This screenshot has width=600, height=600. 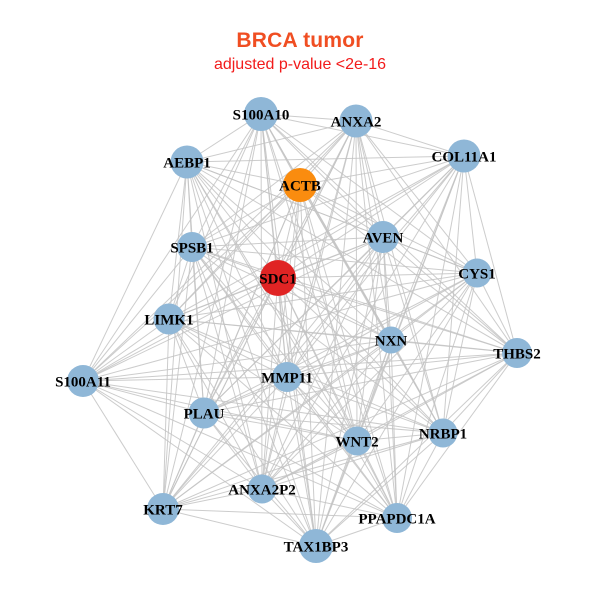 I want to click on node-thbs2, so click(x=517, y=353).